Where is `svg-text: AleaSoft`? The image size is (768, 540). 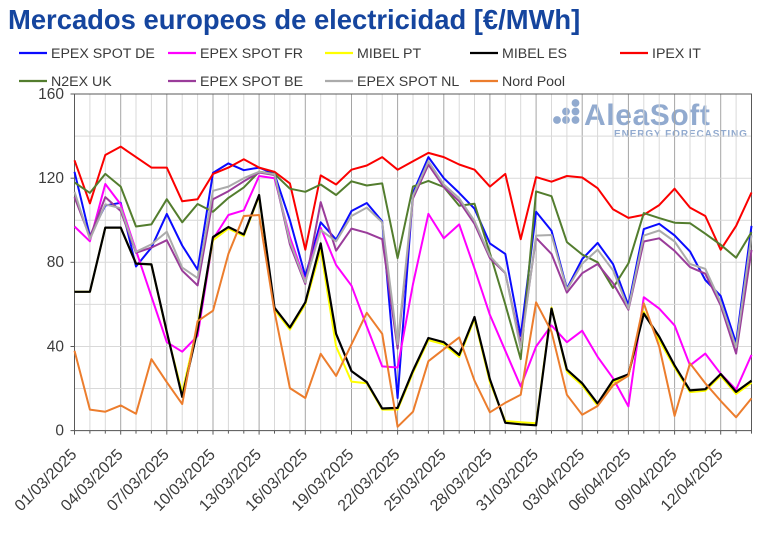 svg-text: AleaSoft is located at coordinates (647, 115).